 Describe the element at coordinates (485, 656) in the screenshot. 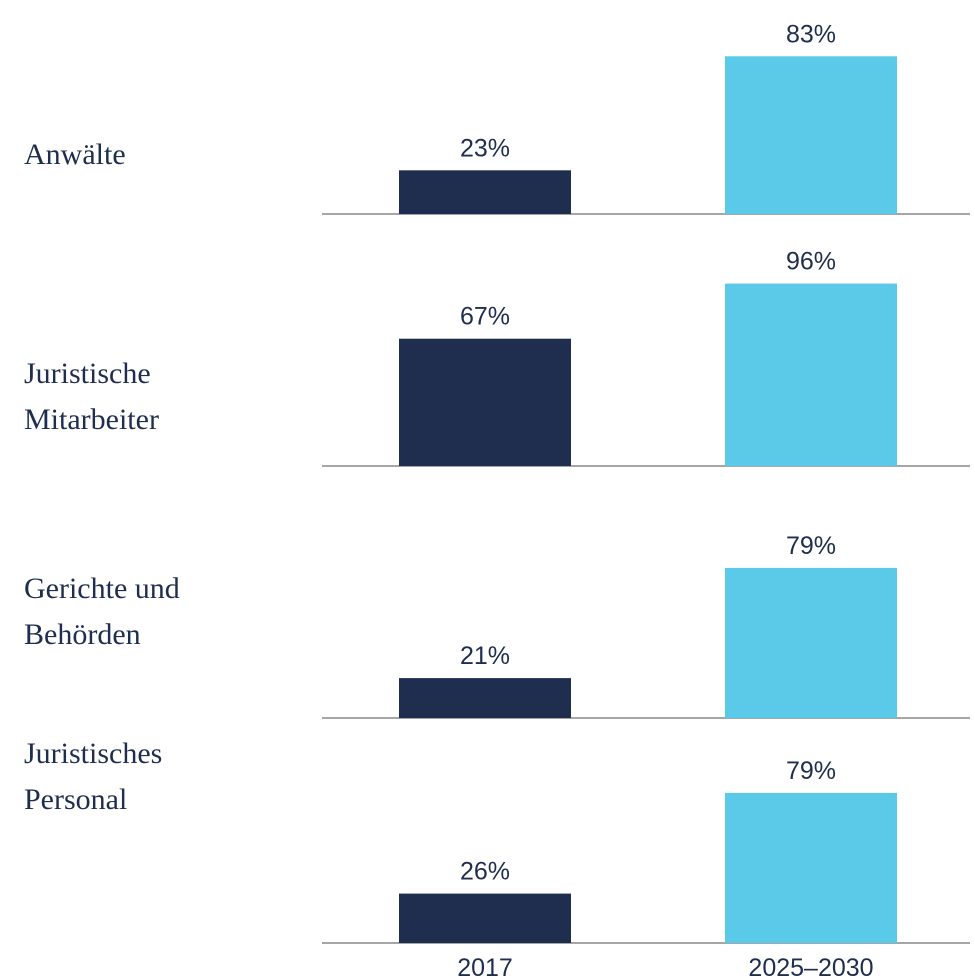

I see `value-label: 21%` at that location.